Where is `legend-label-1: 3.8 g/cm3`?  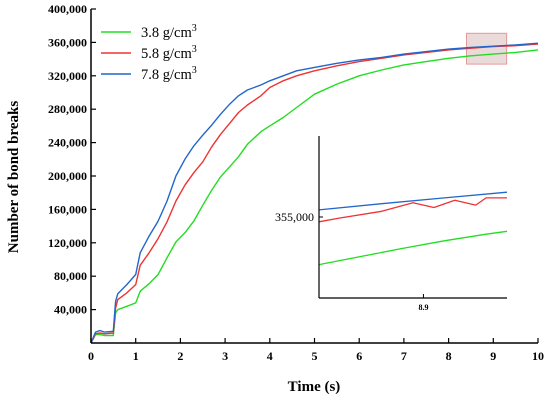
legend-label-1: 3.8 g/cm3 is located at coordinates (169, 32).